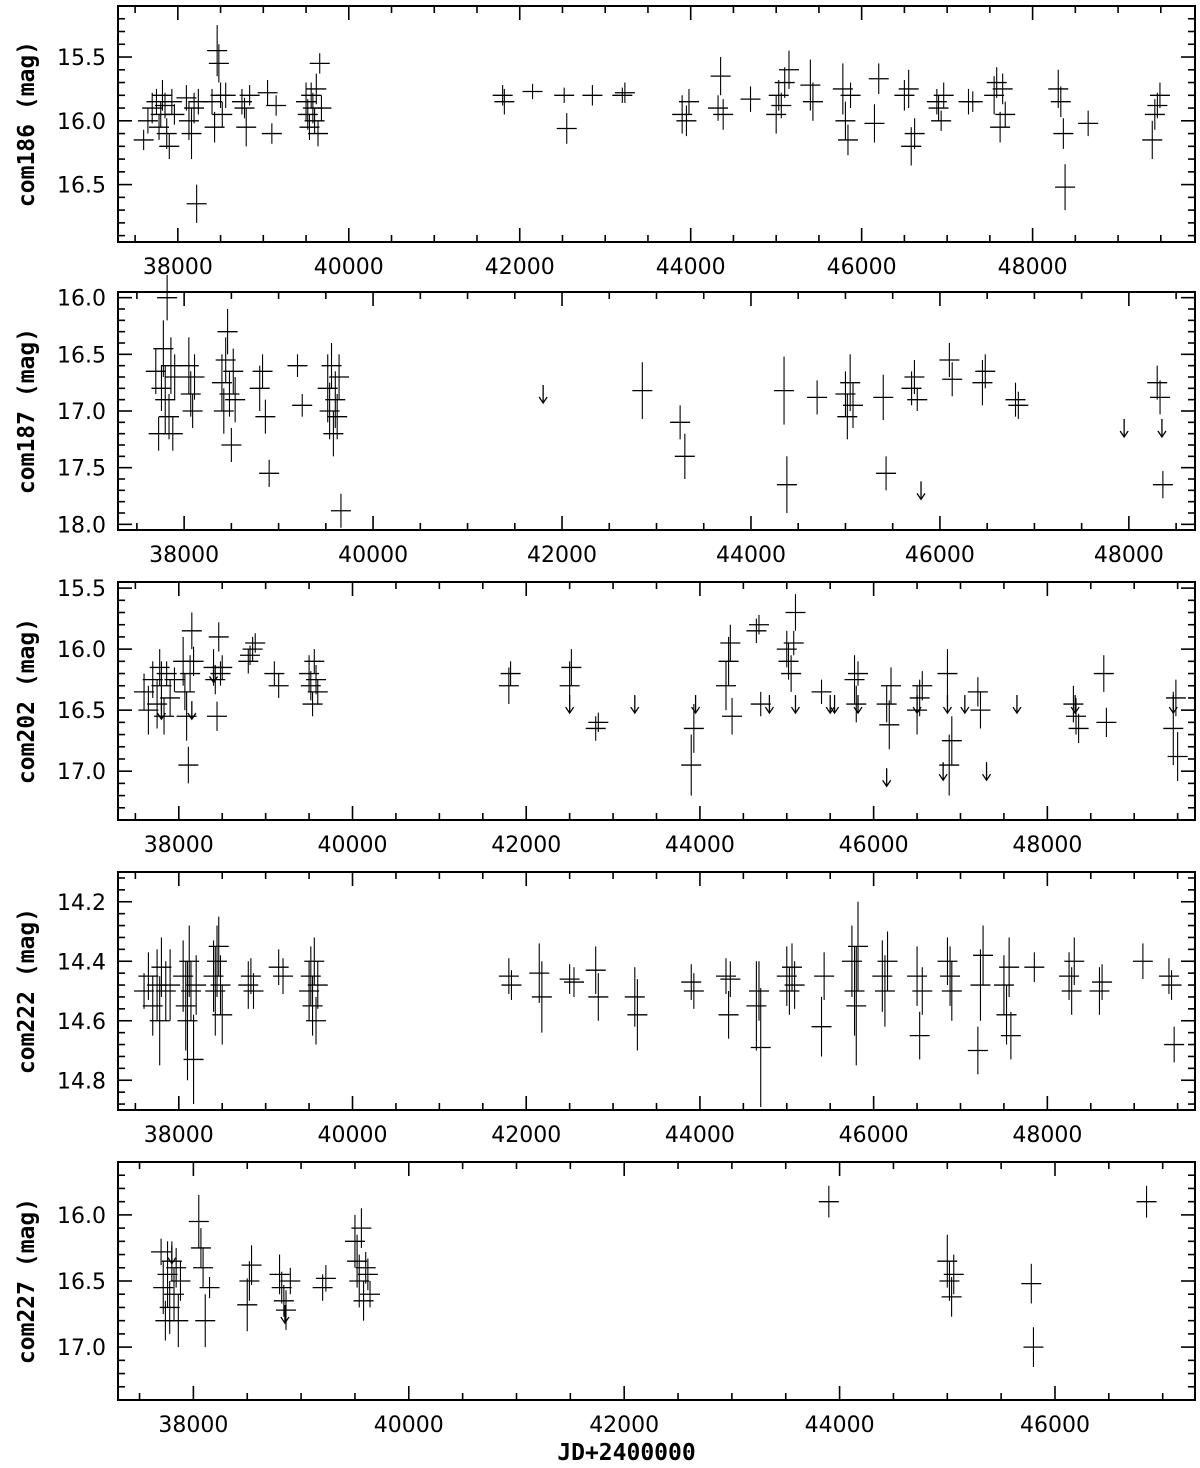  I want to click on x-tick-label: 44000, so click(700, 1135).